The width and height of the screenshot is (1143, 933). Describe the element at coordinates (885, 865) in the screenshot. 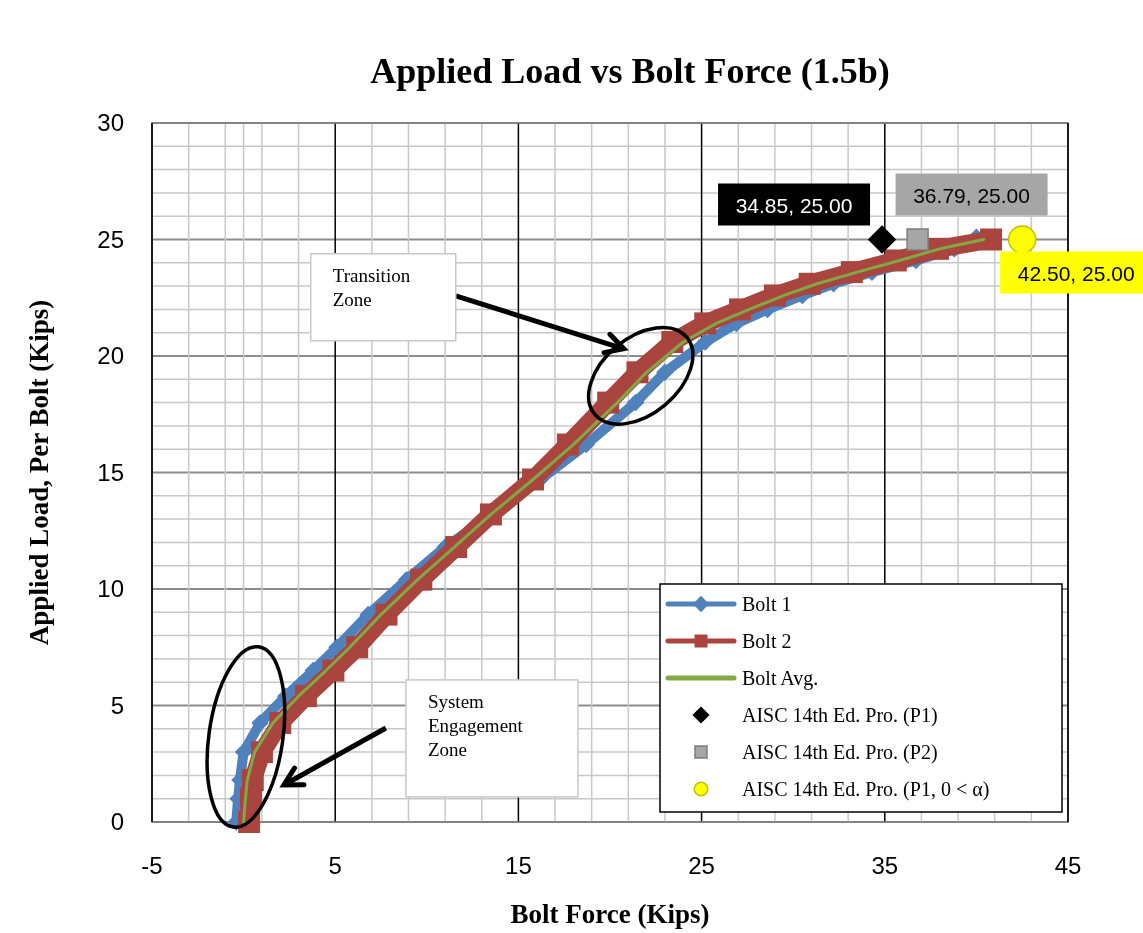

I see `x-tick-label: 35` at that location.